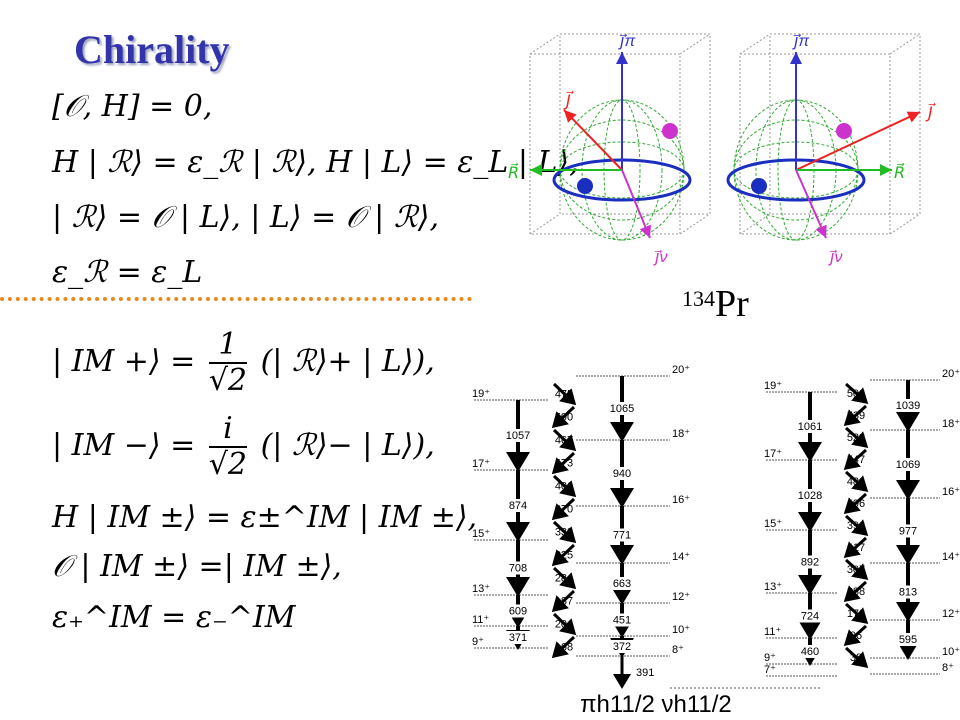 The height and width of the screenshot is (720, 960). What do you see at coordinates (899, 172) in the screenshot?
I see `right-r-label: R⃗` at bounding box center [899, 172].